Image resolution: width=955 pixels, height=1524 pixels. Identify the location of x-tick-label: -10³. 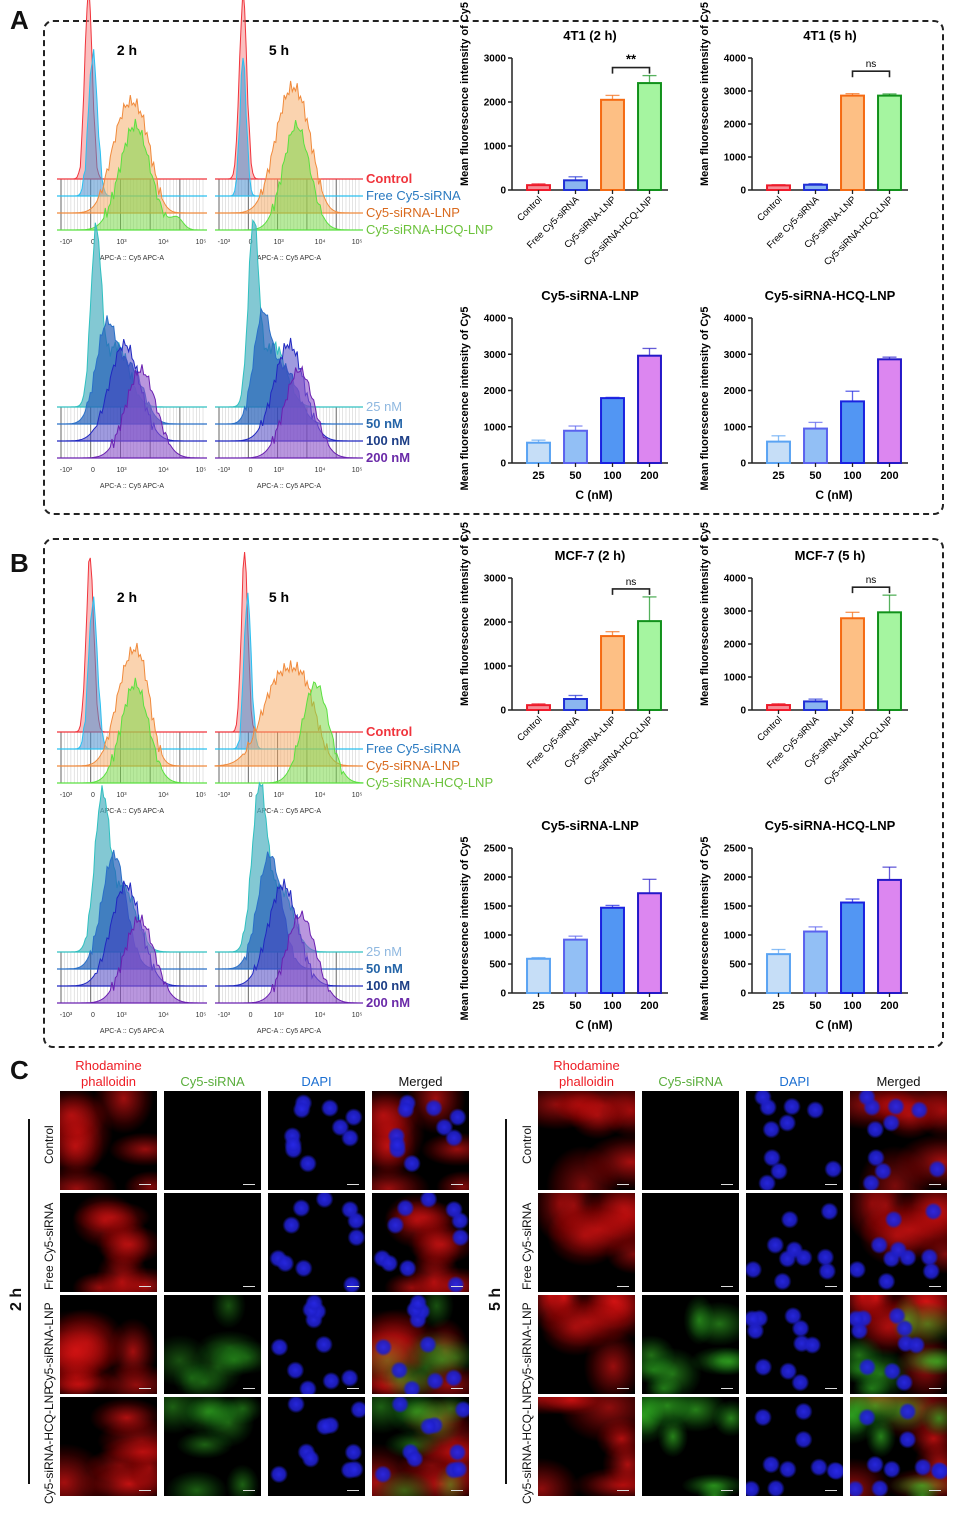
(224, 242).